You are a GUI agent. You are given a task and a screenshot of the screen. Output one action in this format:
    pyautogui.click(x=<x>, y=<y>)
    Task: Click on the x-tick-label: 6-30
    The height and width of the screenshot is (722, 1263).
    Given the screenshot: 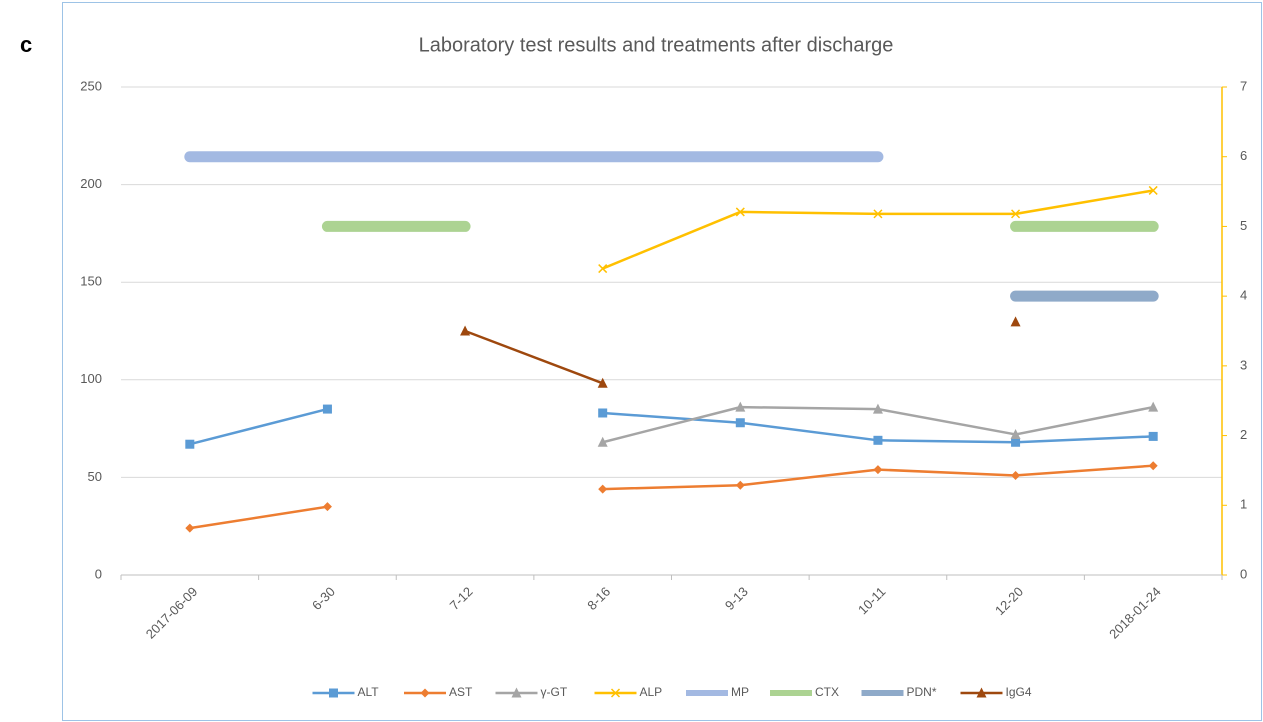 What is the action you would take?
    pyautogui.click(x=323, y=598)
    